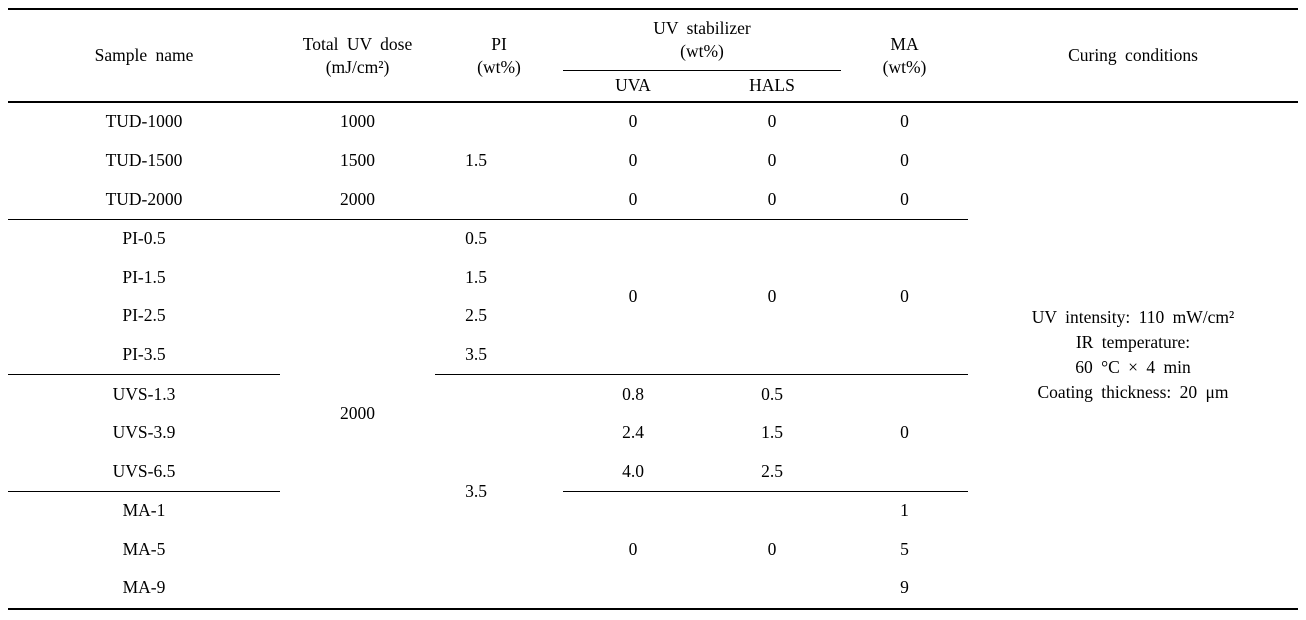  I want to click on table-row: UVS-6.5 4.0 2.5, so click(653, 471).